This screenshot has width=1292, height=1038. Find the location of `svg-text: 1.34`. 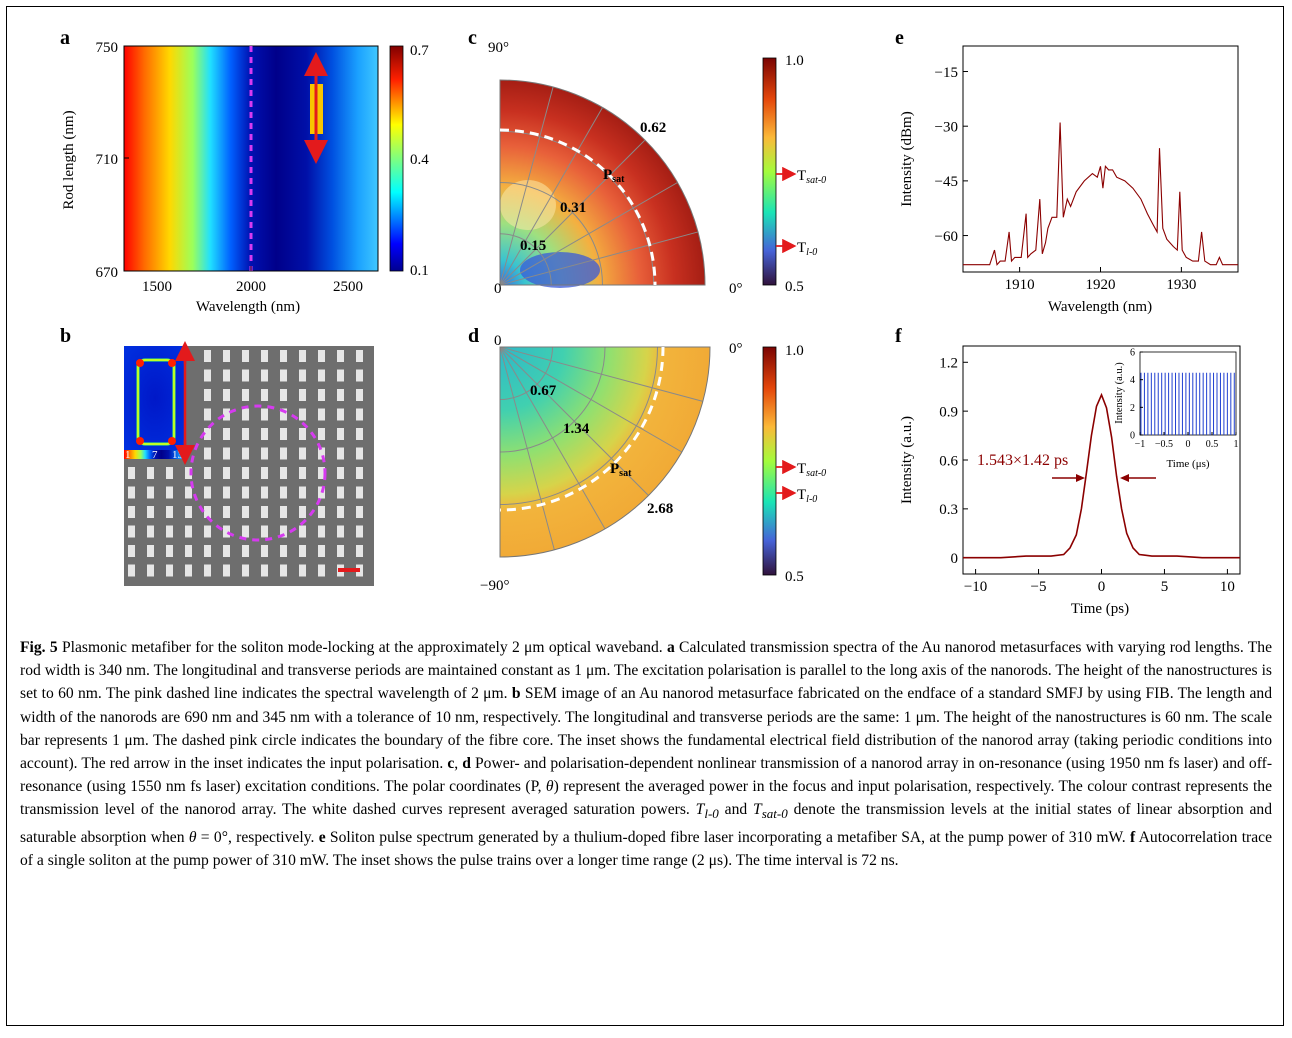

svg-text: 1.34 is located at coordinates (576, 429).